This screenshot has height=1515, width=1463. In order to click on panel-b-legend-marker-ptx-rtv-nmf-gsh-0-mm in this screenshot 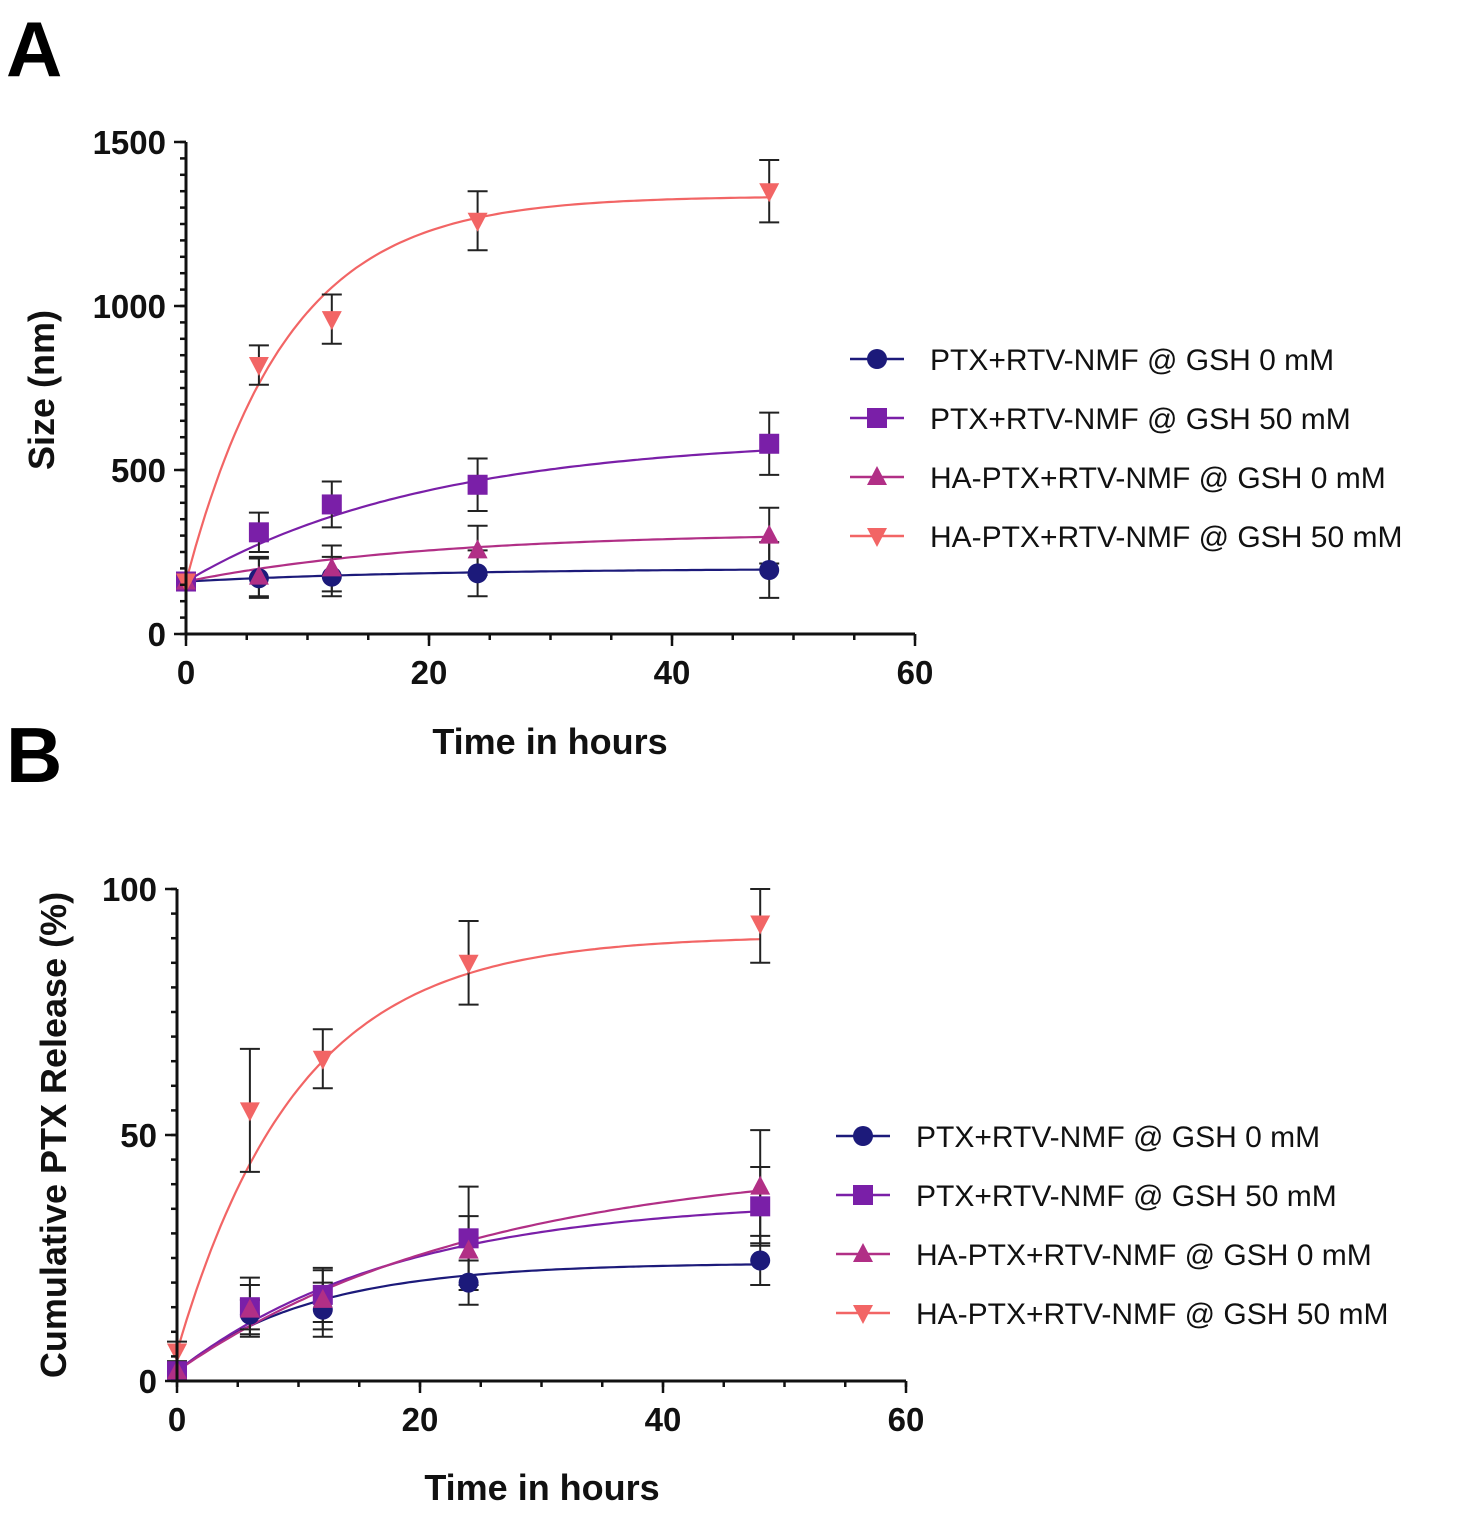, I will do `click(863, 1136)`.